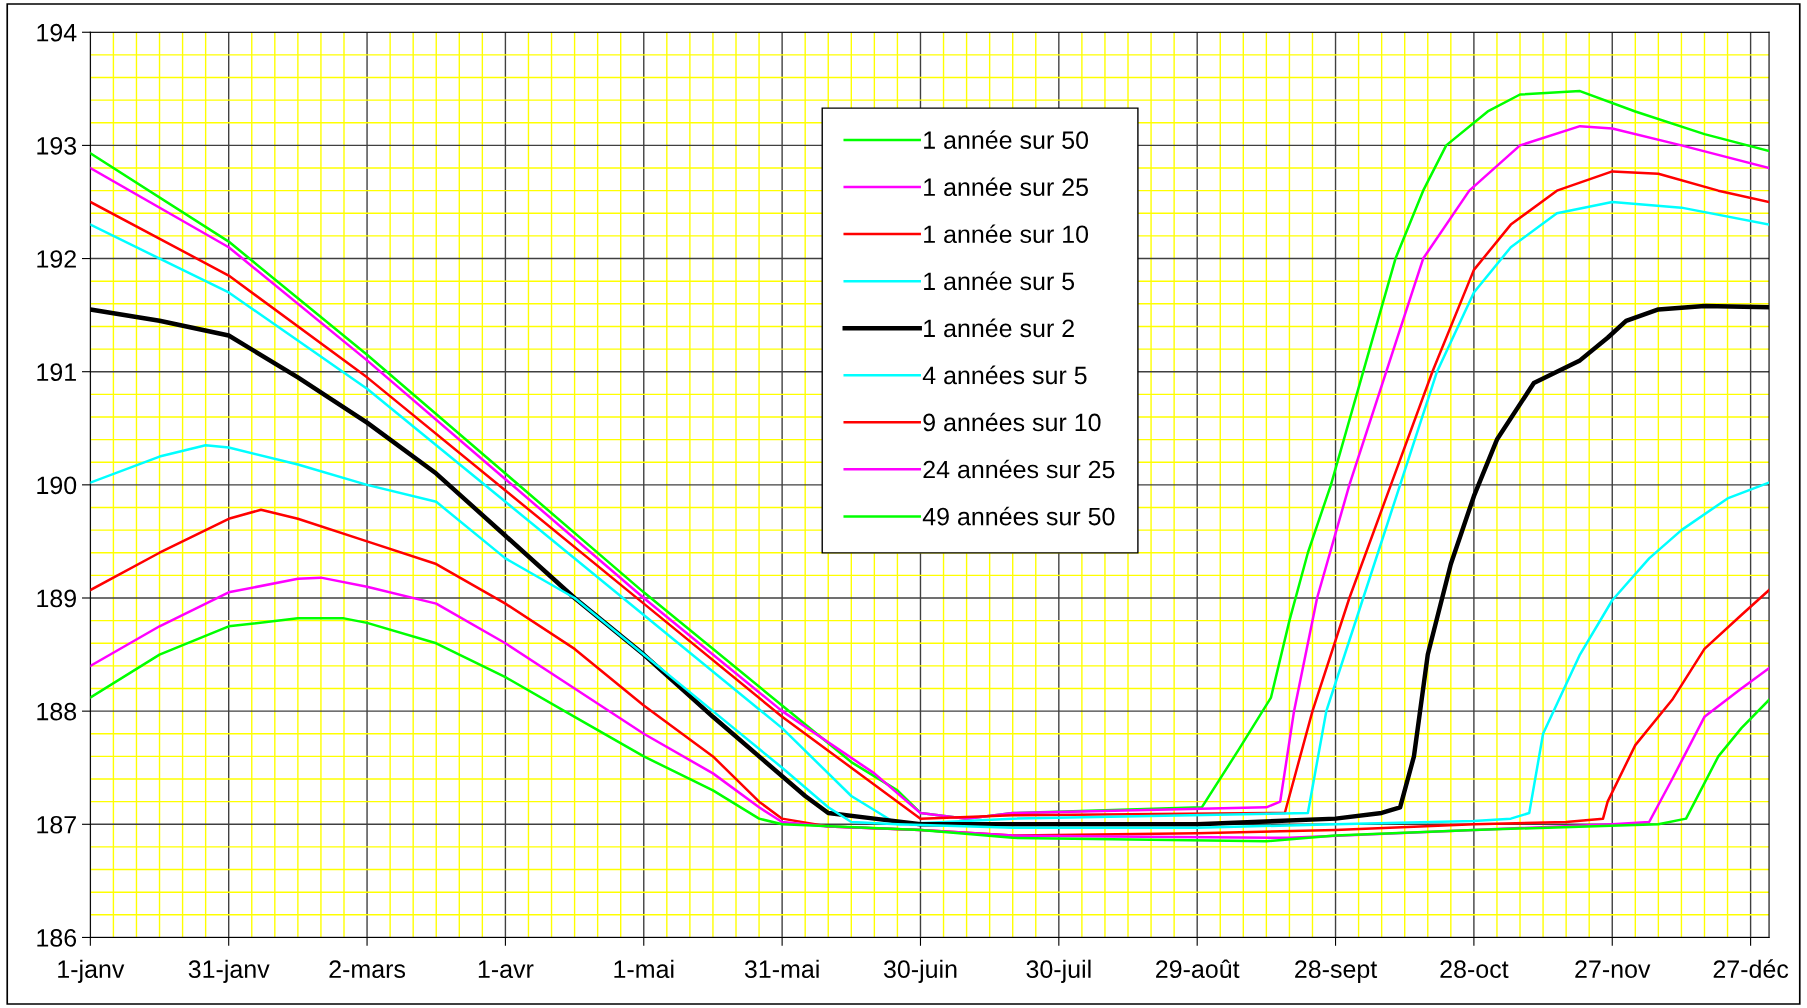 The height and width of the screenshot is (1008, 1807). What do you see at coordinates (57, 711) in the screenshot?
I see `y-tick-label: 188` at bounding box center [57, 711].